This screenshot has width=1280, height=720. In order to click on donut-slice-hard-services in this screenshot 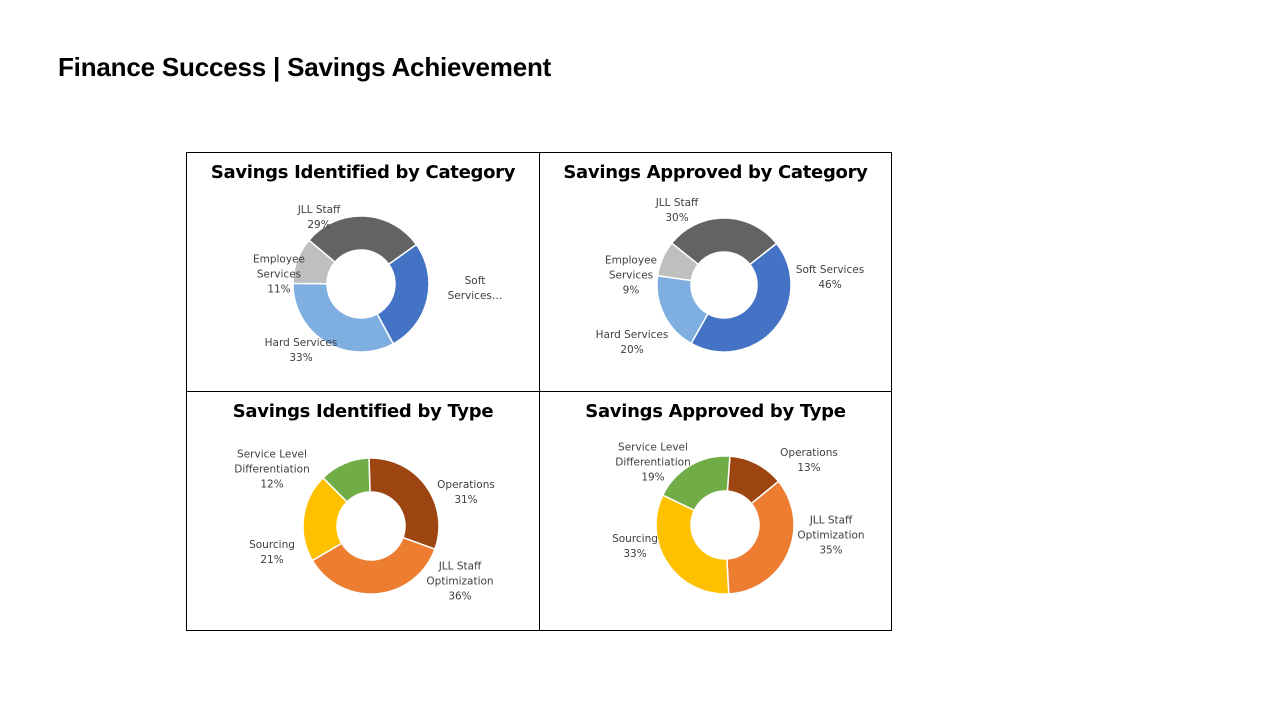, I will do `click(343, 317)`.